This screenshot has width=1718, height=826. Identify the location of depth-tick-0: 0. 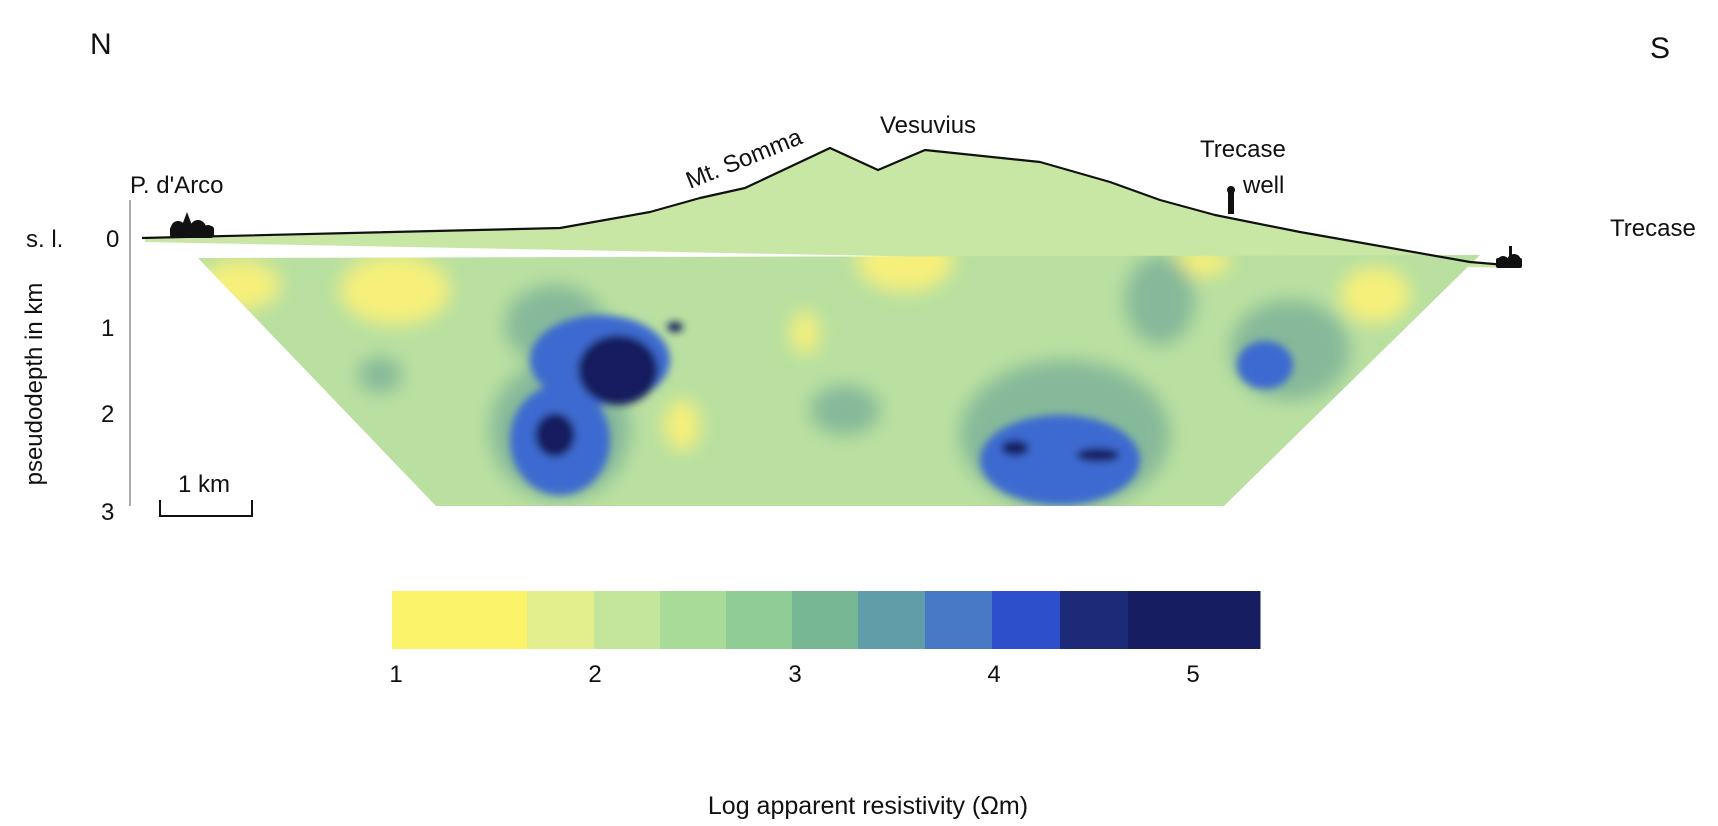
(112, 239).